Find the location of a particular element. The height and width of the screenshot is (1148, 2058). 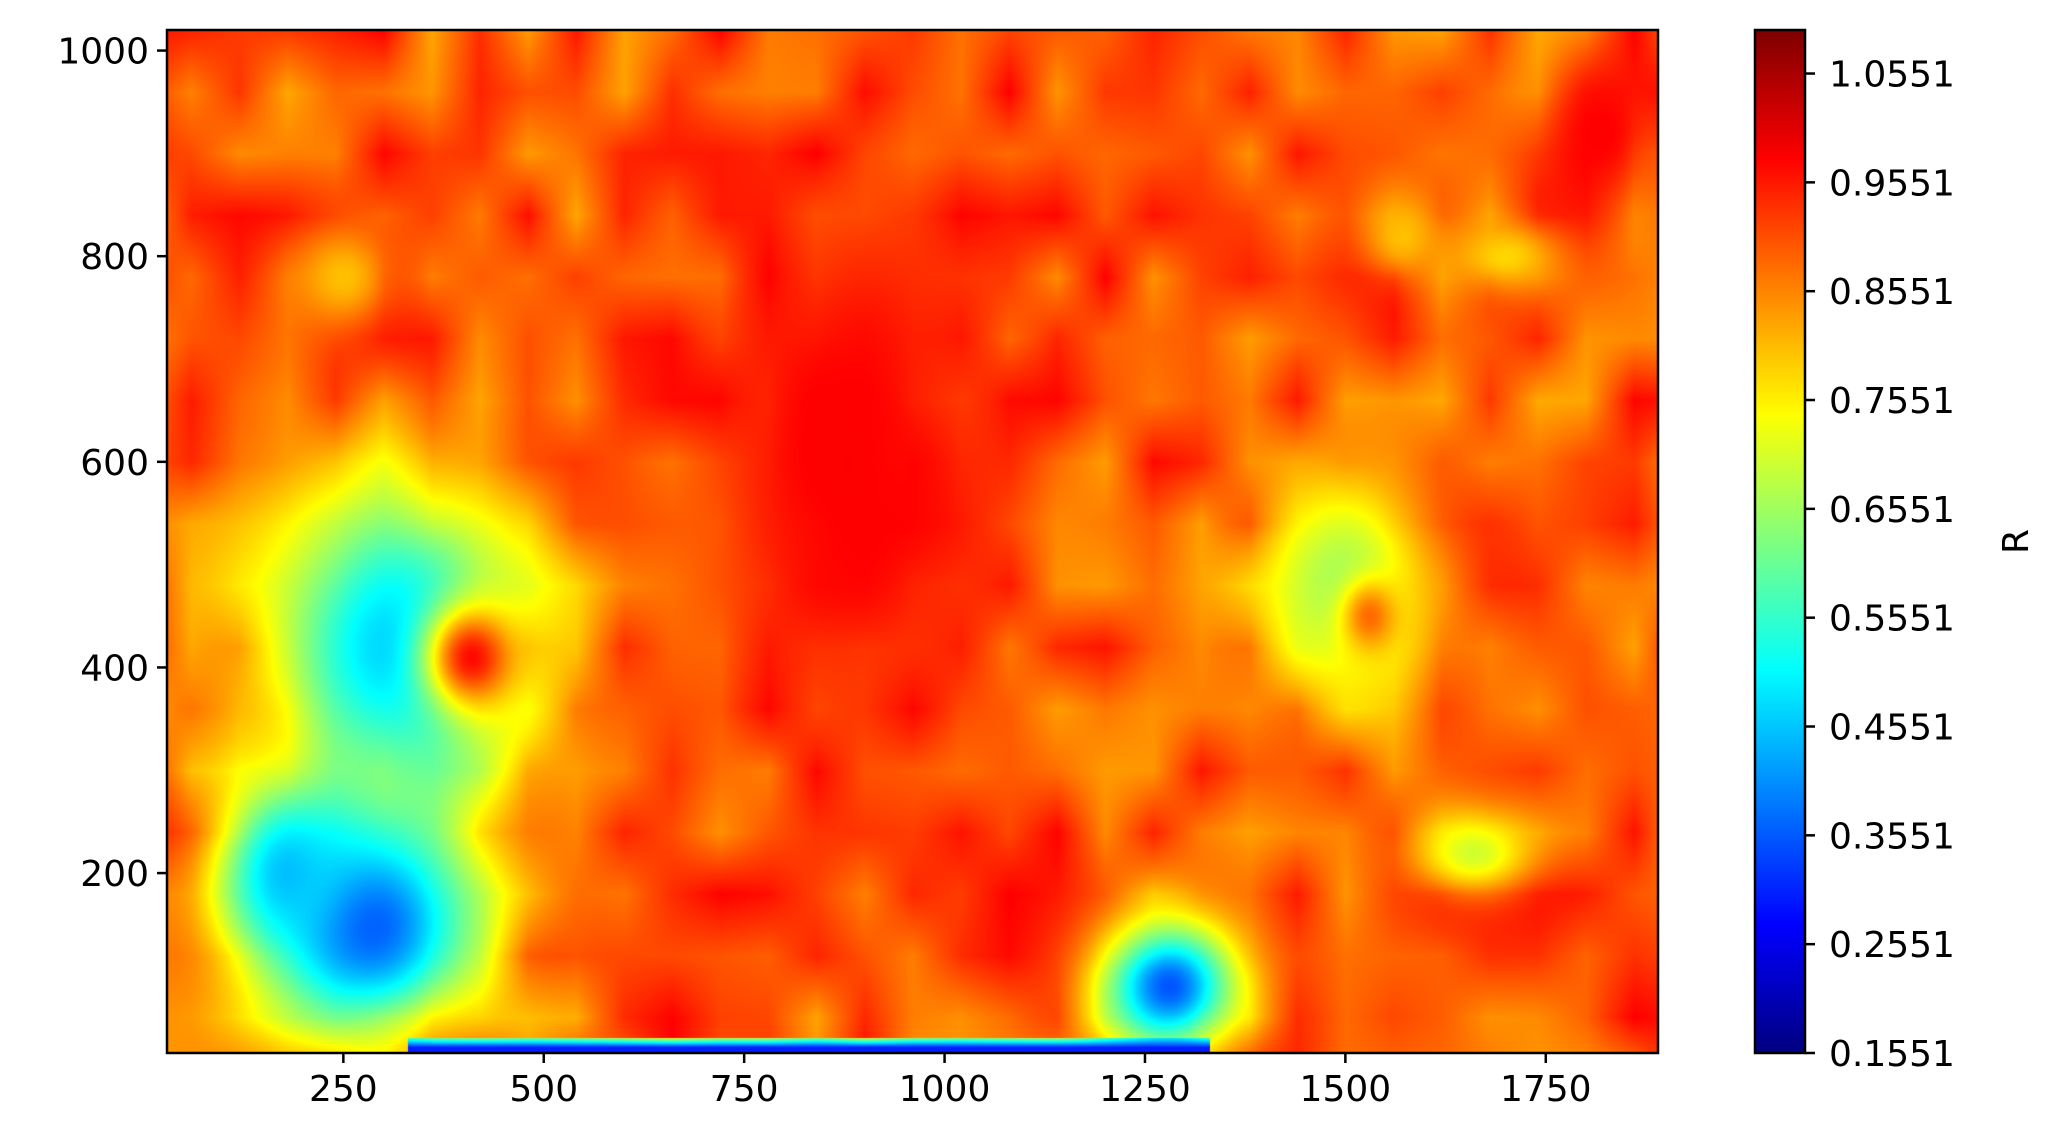

x-tick-label: 750 is located at coordinates (744, 1089).